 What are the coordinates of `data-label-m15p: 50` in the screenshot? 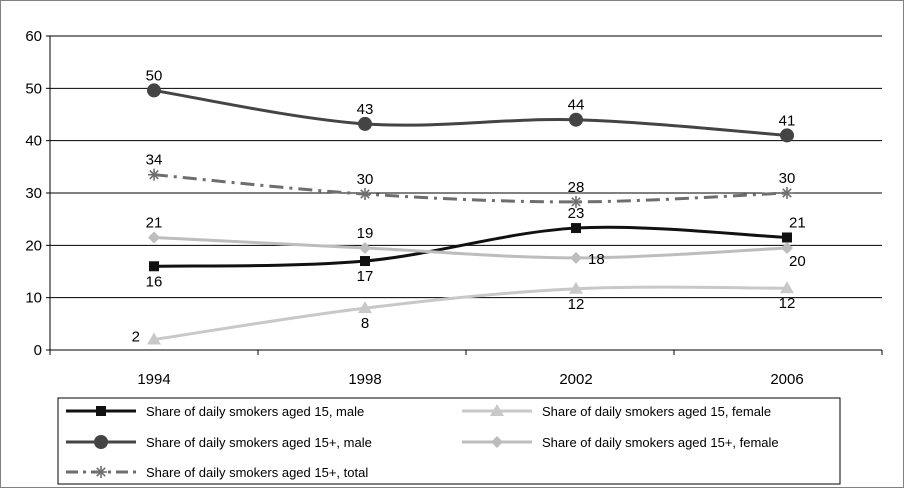 It's located at (154, 75).